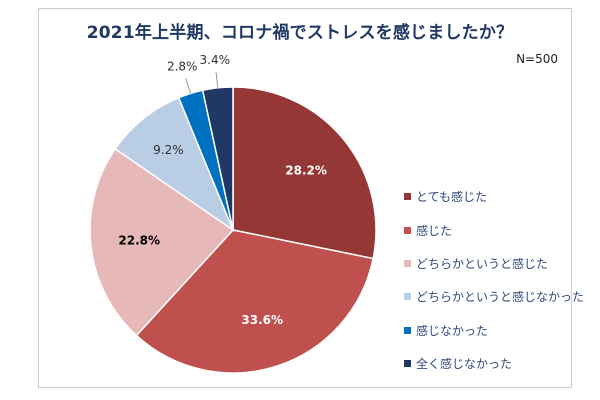  I want to click on legend-item-5: 感じなかった, so click(494, 330).